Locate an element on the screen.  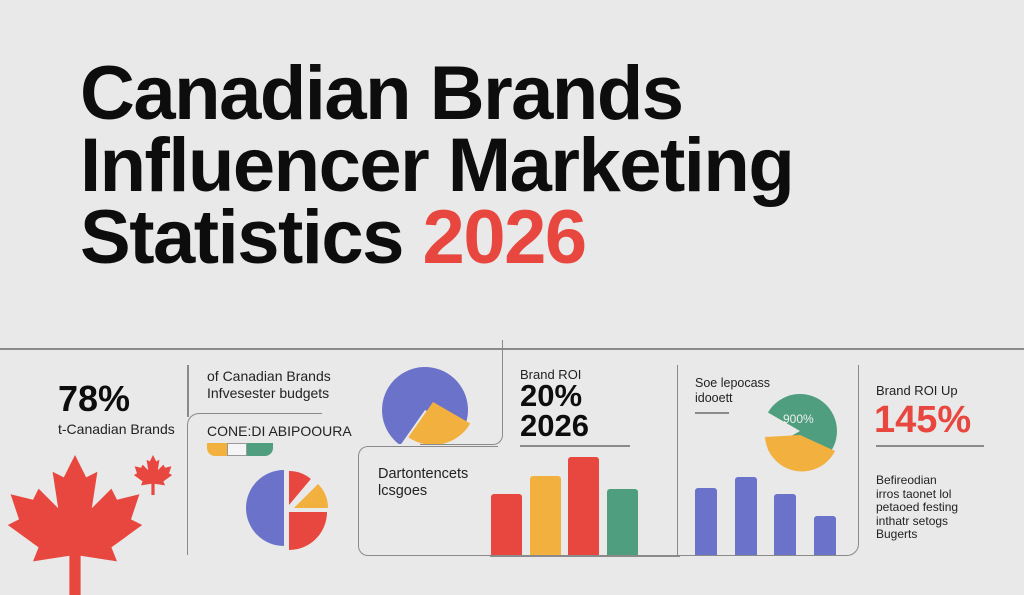
text-line: petaoed festing is located at coordinates (917, 507).